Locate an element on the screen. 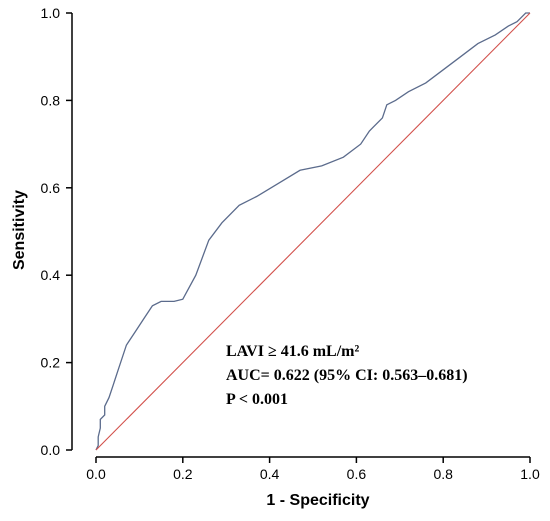 This screenshot has width=550, height=521. y-ticks: 0.0 0.2 0.4 0.6 0.8 1.0 is located at coordinates (56, 231).